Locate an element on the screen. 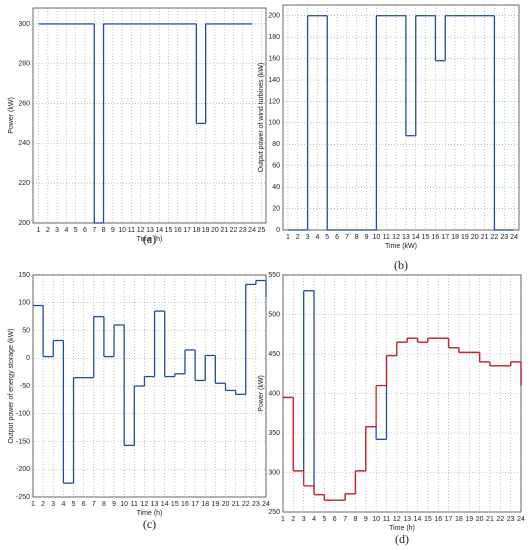  x-tick-label: 25 is located at coordinates (261, 230).